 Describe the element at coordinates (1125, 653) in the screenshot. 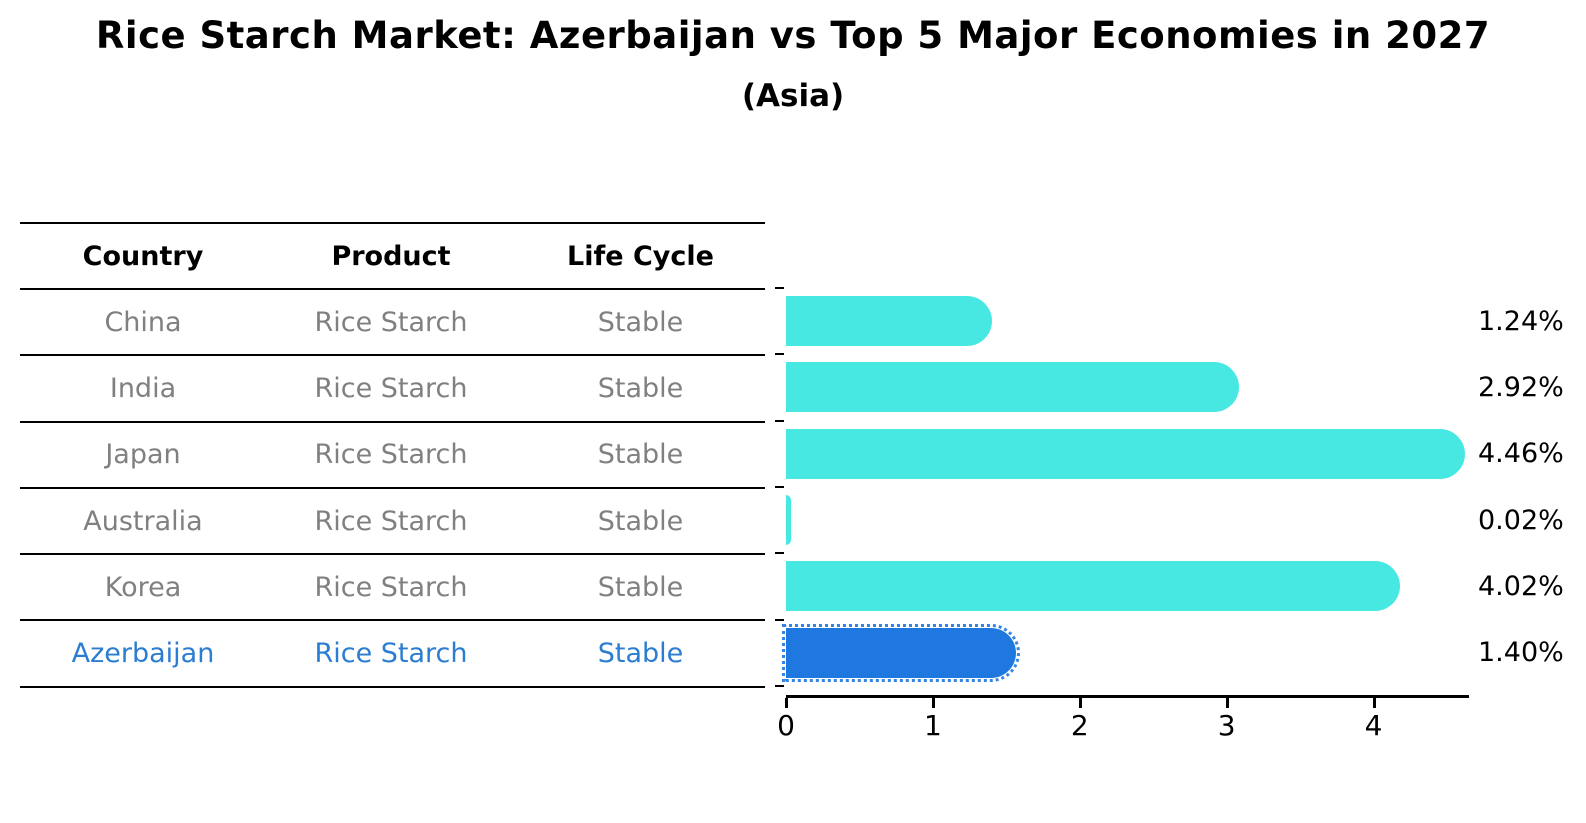

I see `bar-slot-azerbaijan` at that location.